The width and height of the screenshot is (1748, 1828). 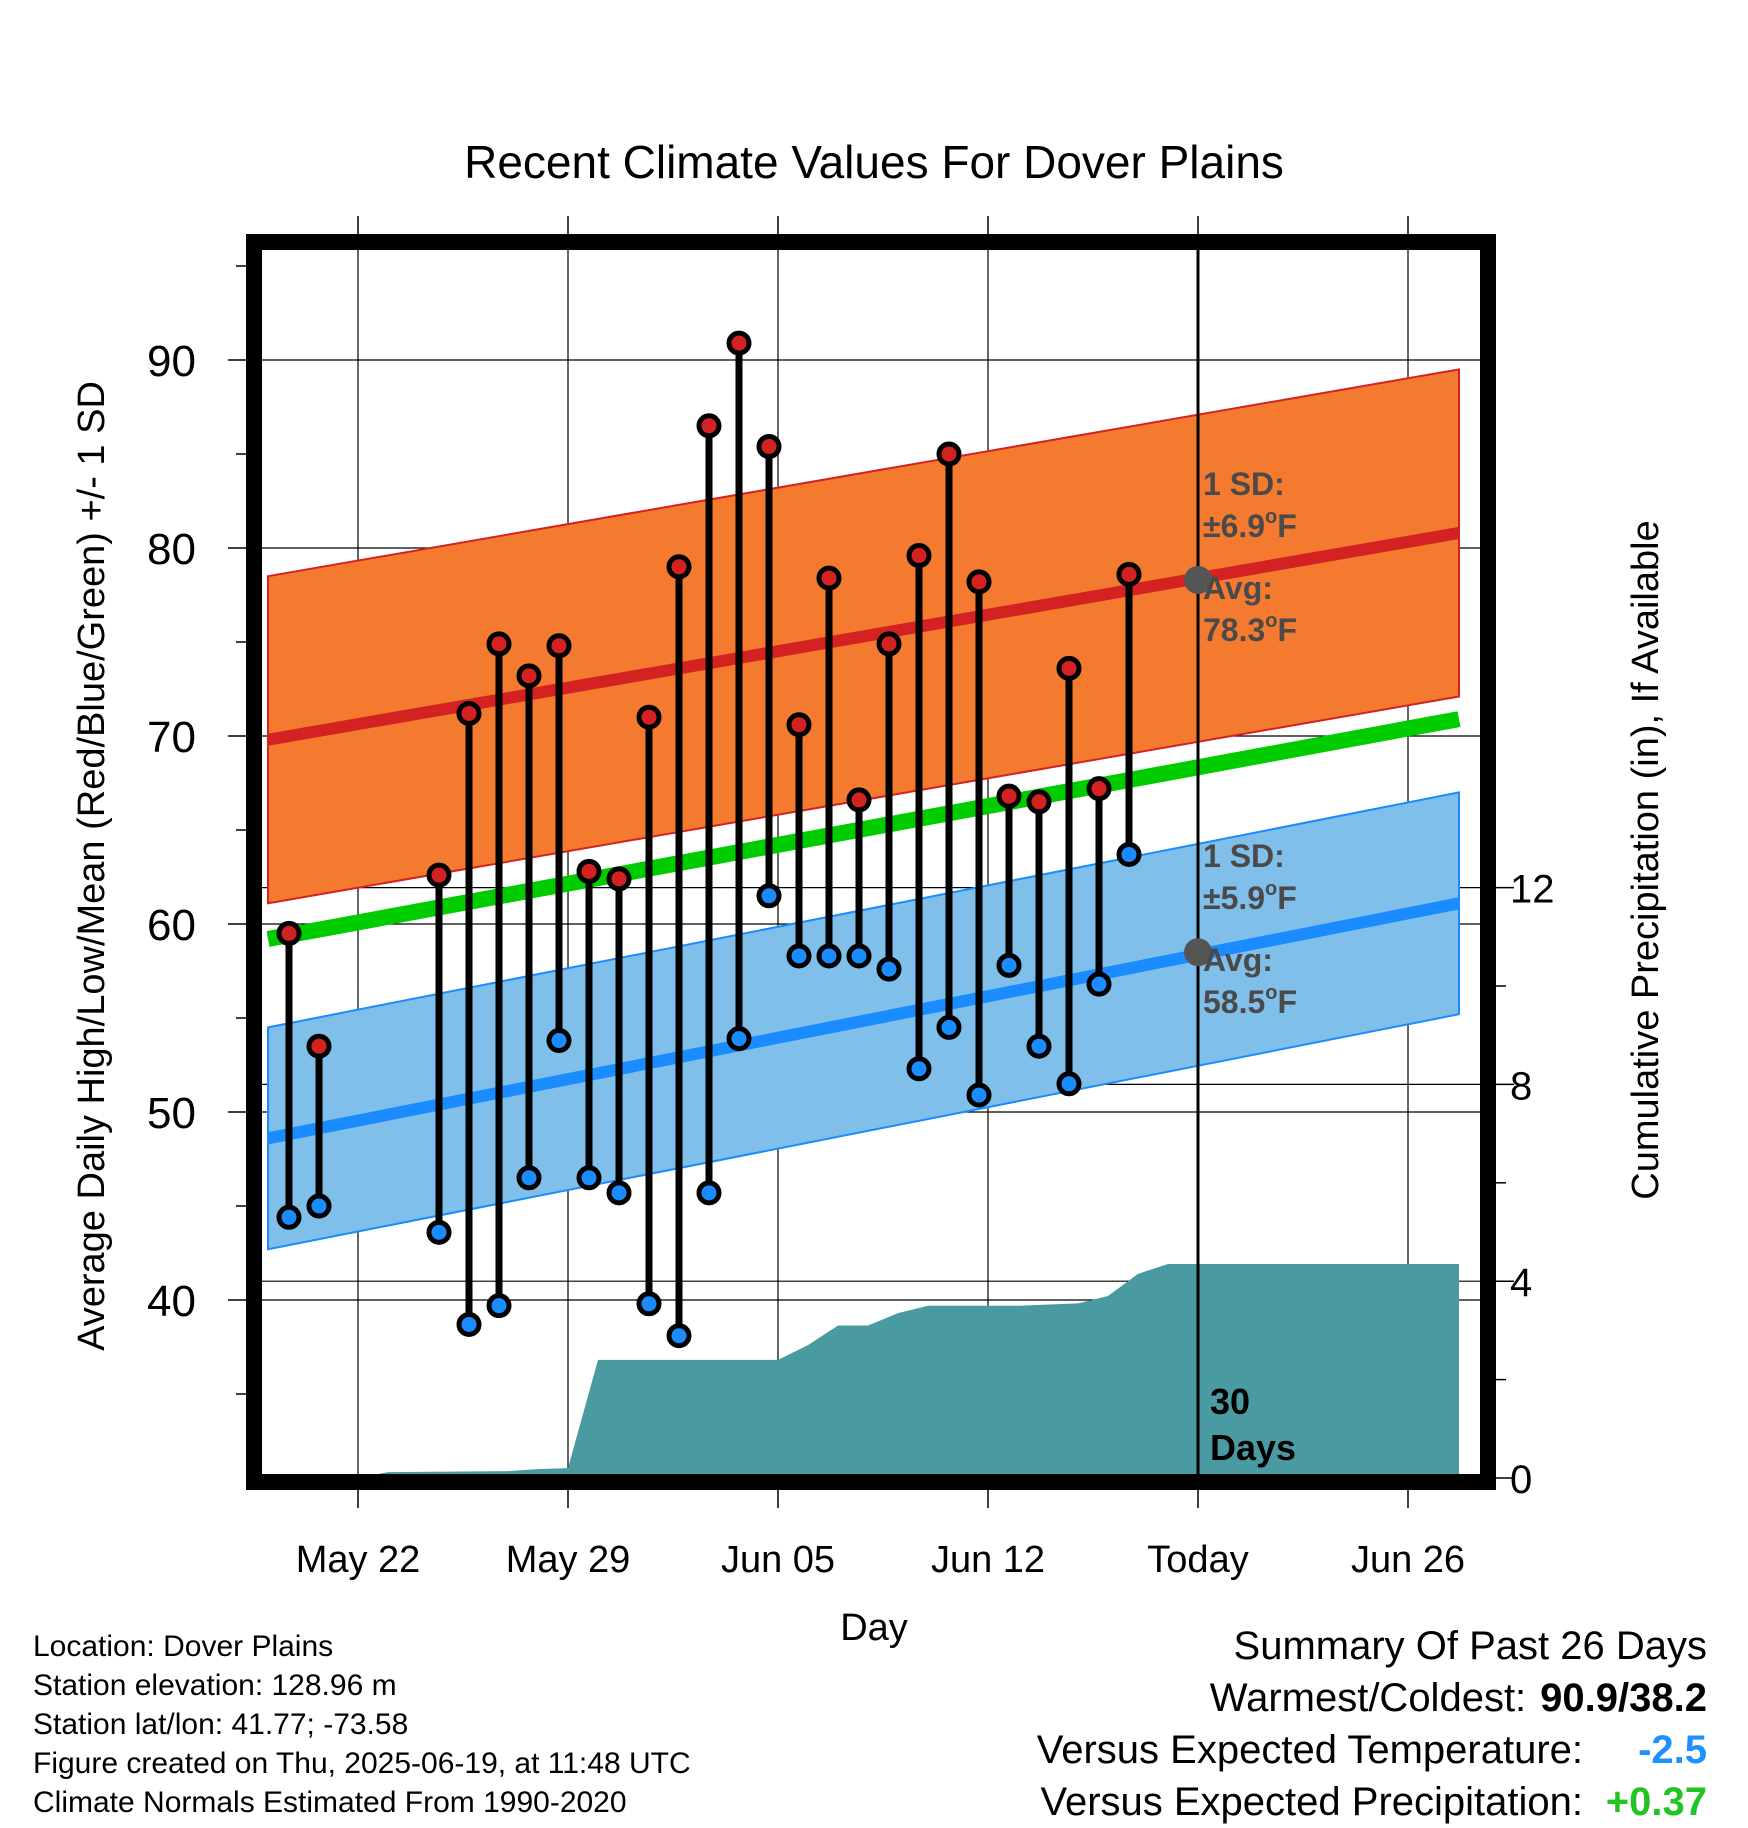 I want to click on location-text: Location: Dover Plains, so click(x=183, y=1646).